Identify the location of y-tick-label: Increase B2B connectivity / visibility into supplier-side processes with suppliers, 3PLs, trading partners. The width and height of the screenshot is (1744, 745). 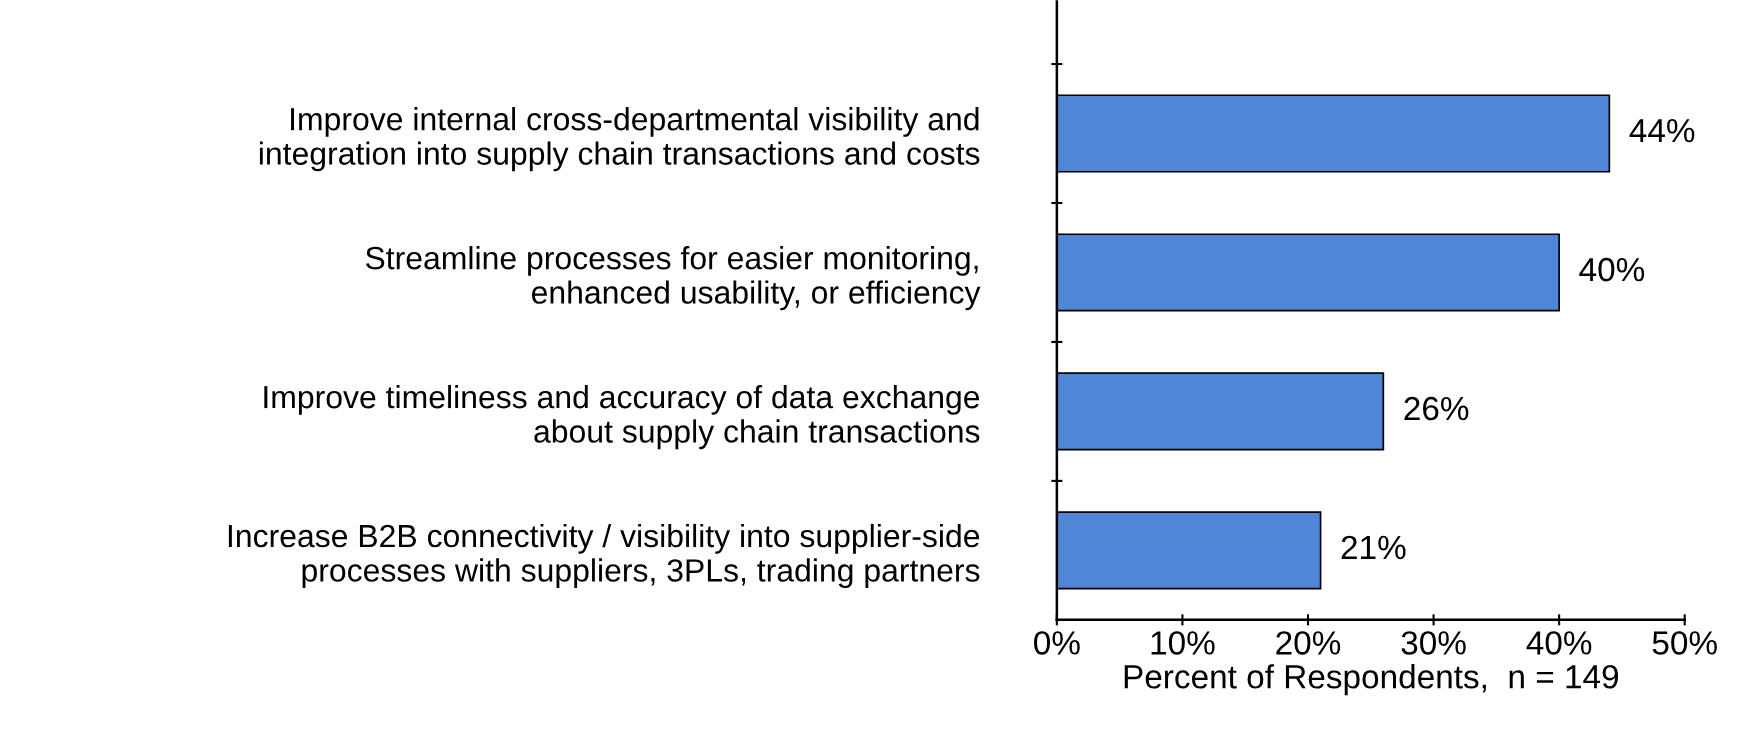
(604, 556).